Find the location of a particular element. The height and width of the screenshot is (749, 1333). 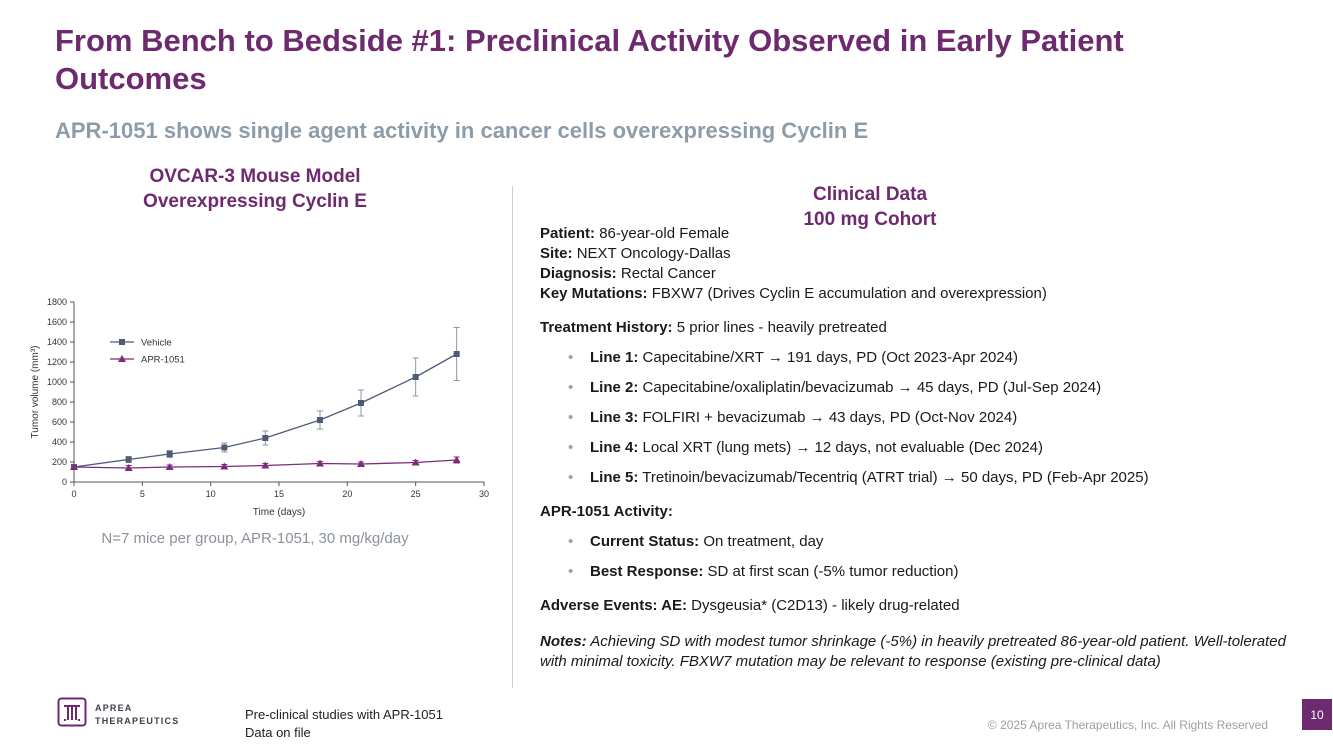

svg-text: 15 is located at coordinates (279, 494).